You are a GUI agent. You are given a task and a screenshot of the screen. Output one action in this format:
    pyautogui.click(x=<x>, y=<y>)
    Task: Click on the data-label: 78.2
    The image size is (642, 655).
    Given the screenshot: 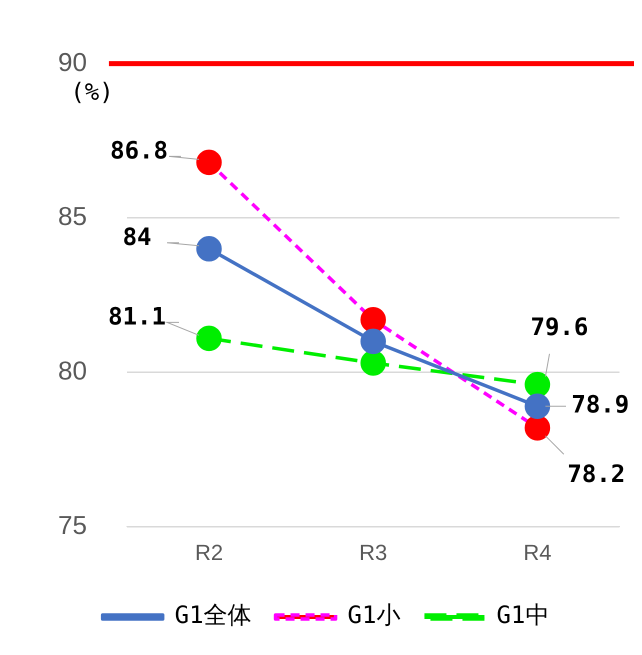 What is the action you would take?
    pyautogui.click(x=596, y=474)
    